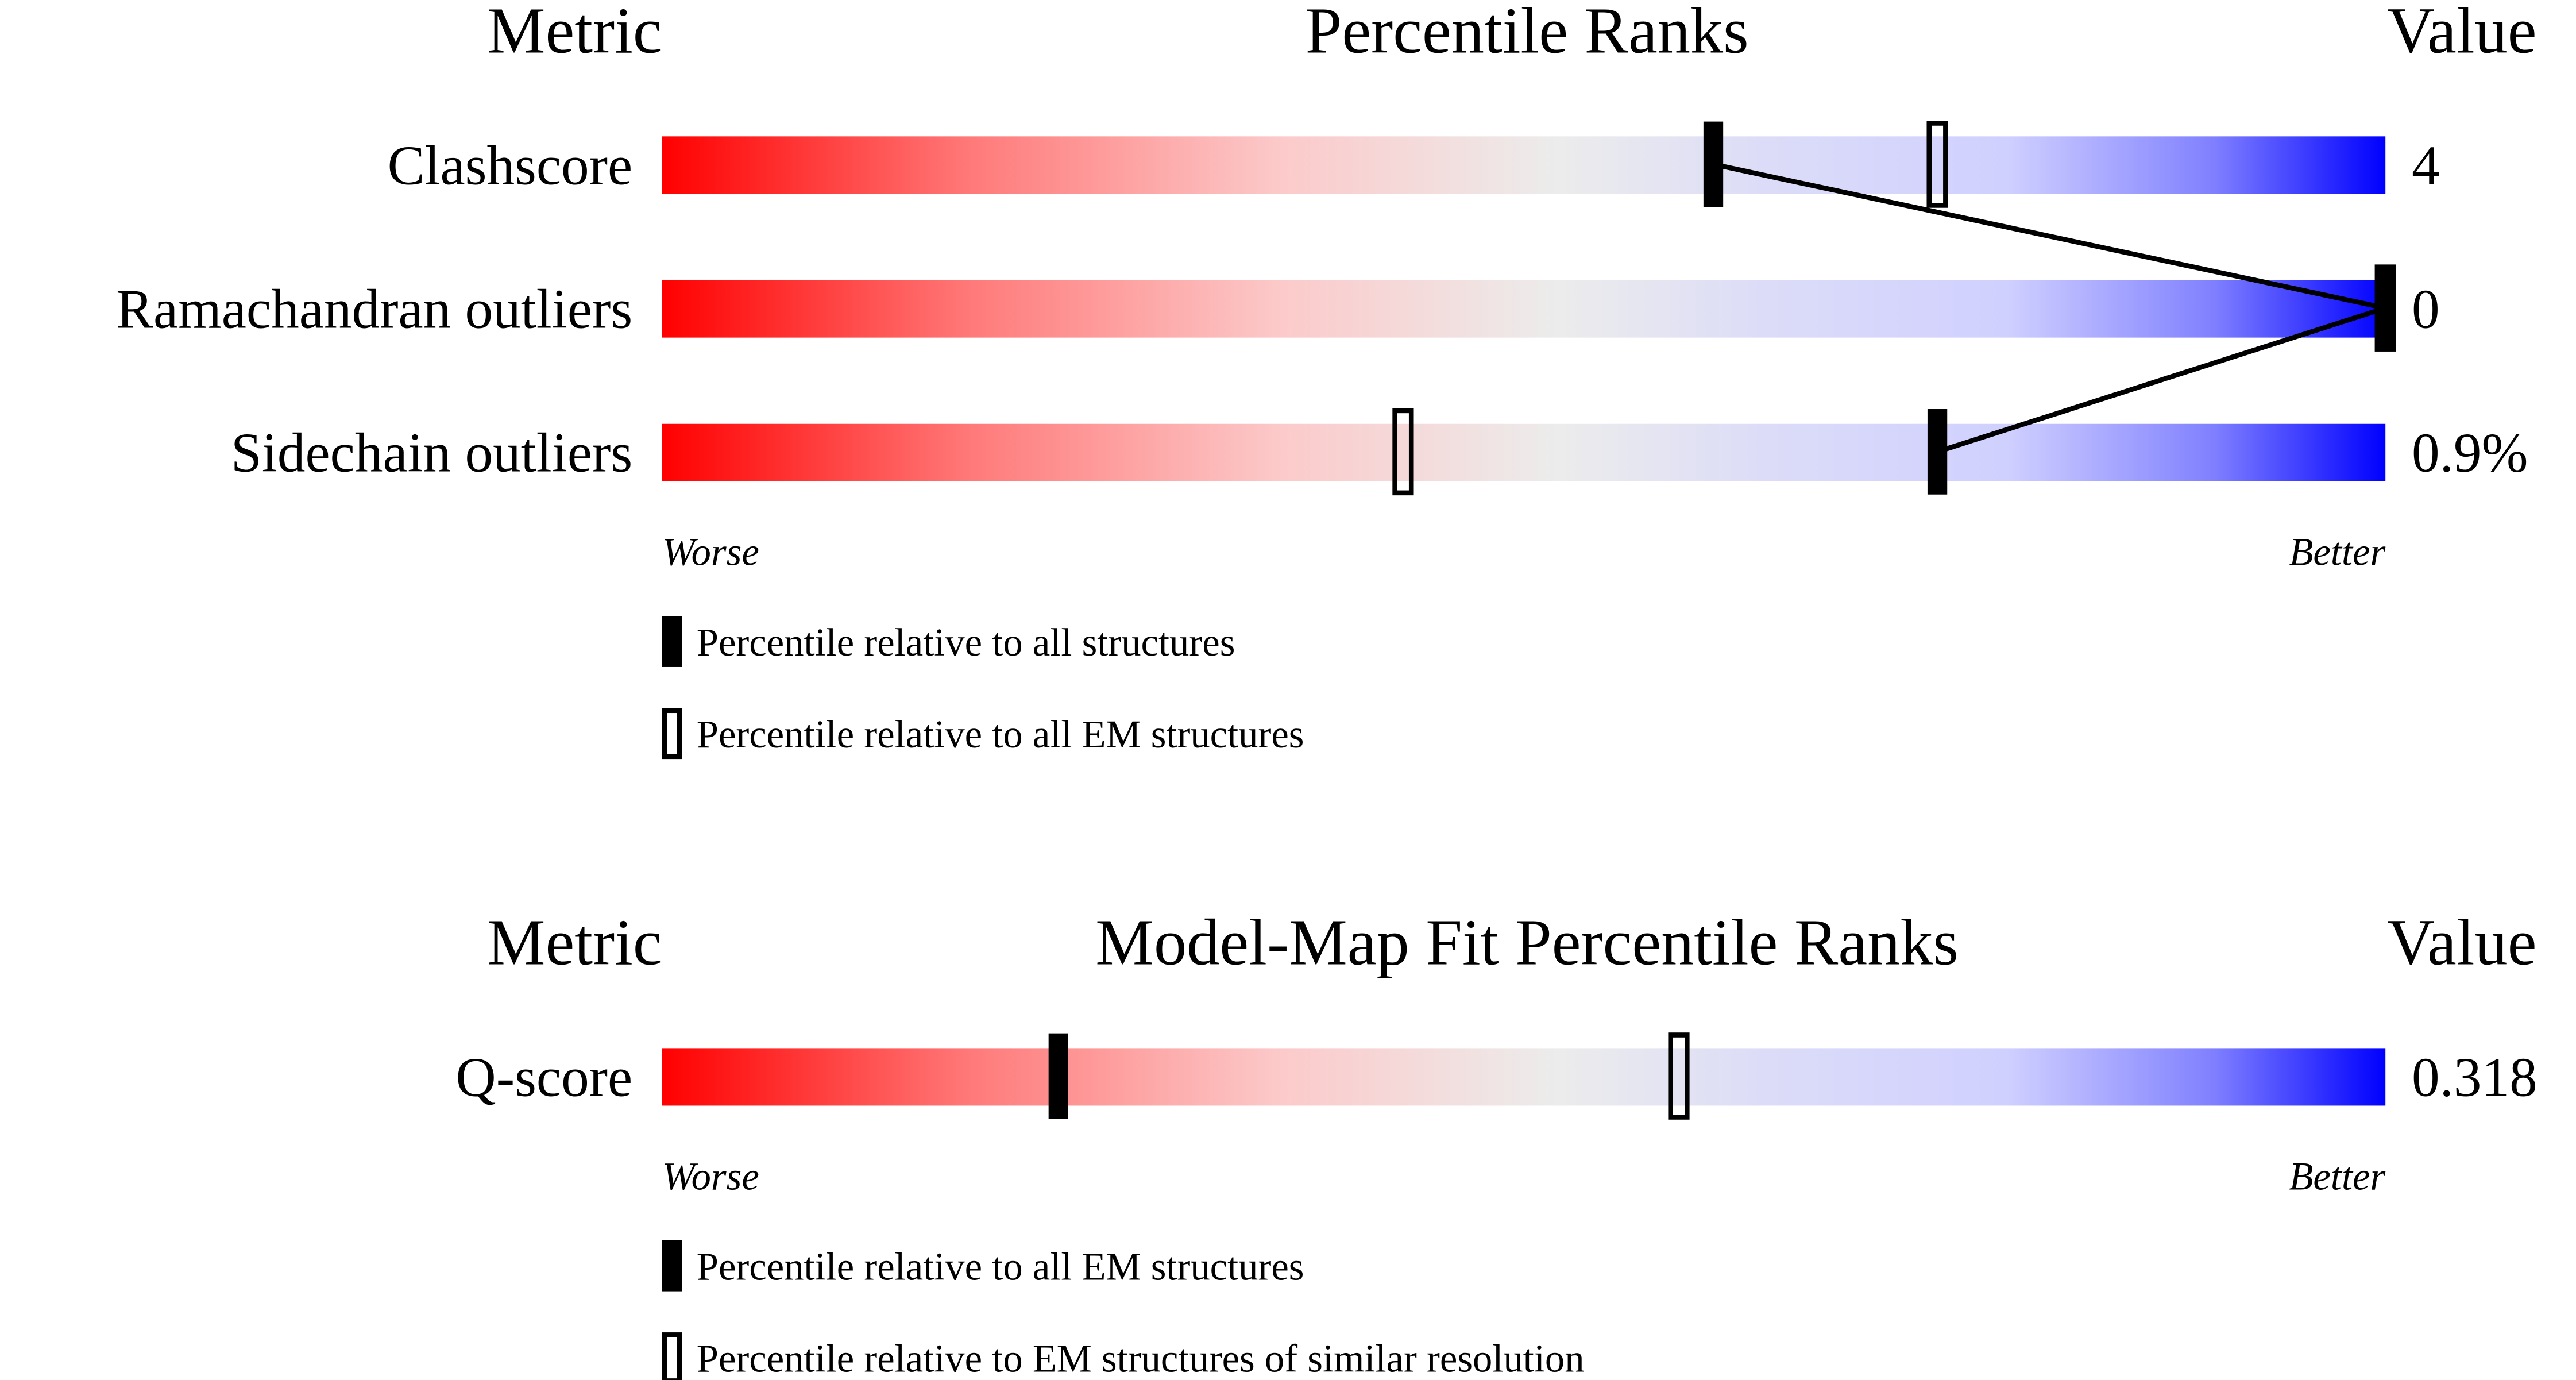  What do you see at coordinates (1527, 942) in the screenshot?
I see `panel-title: Model-Map Fit Percentile Ranks` at bounding box center [1527, 942].